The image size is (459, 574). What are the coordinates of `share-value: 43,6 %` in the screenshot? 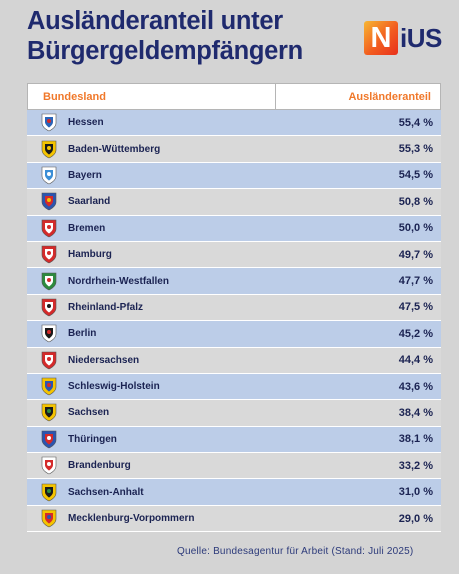 It's located at (415, 386).